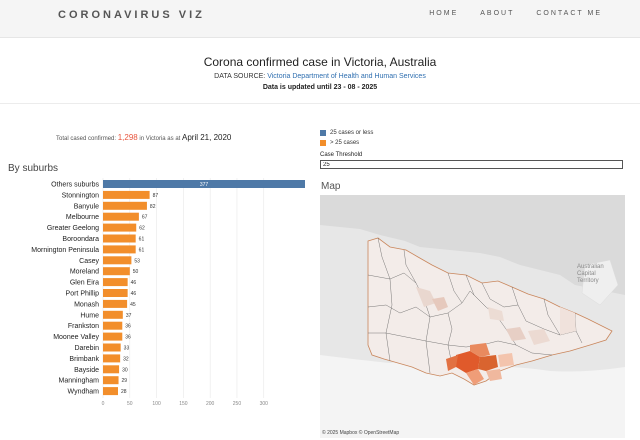 This screenshot has width=640, height=440. Describe the element at coordinates (124, 392) in the screenshot. I see `bar-value-label: 28` at that location.